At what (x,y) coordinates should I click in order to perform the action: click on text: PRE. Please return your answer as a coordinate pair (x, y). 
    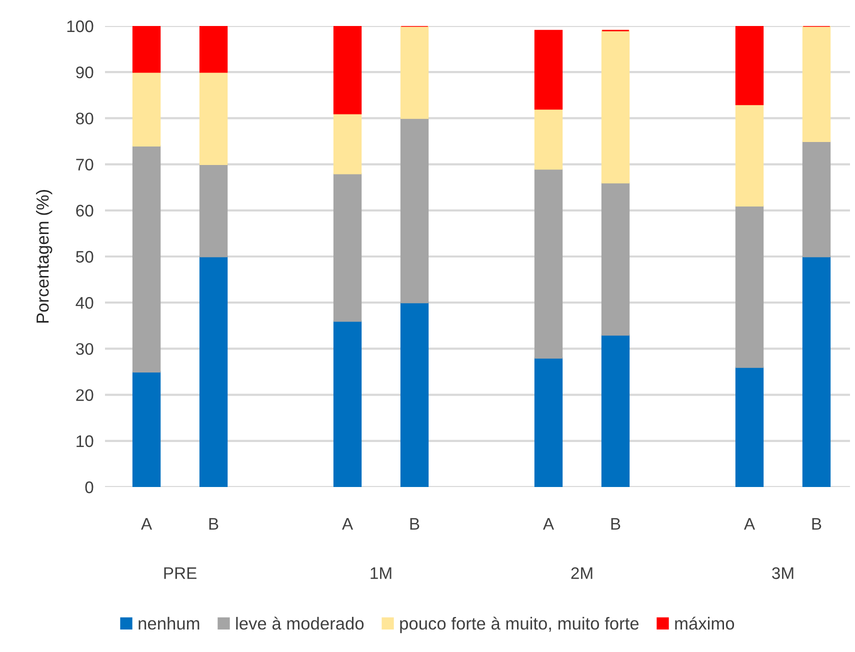
    Looking at the image, I should click on (180, 573).